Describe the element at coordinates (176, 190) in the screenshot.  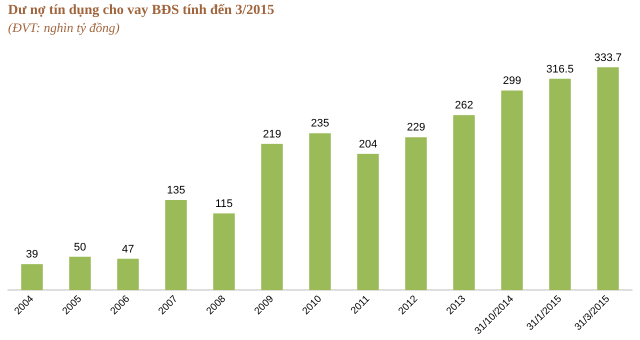
I see `data-label: 135` at that location.